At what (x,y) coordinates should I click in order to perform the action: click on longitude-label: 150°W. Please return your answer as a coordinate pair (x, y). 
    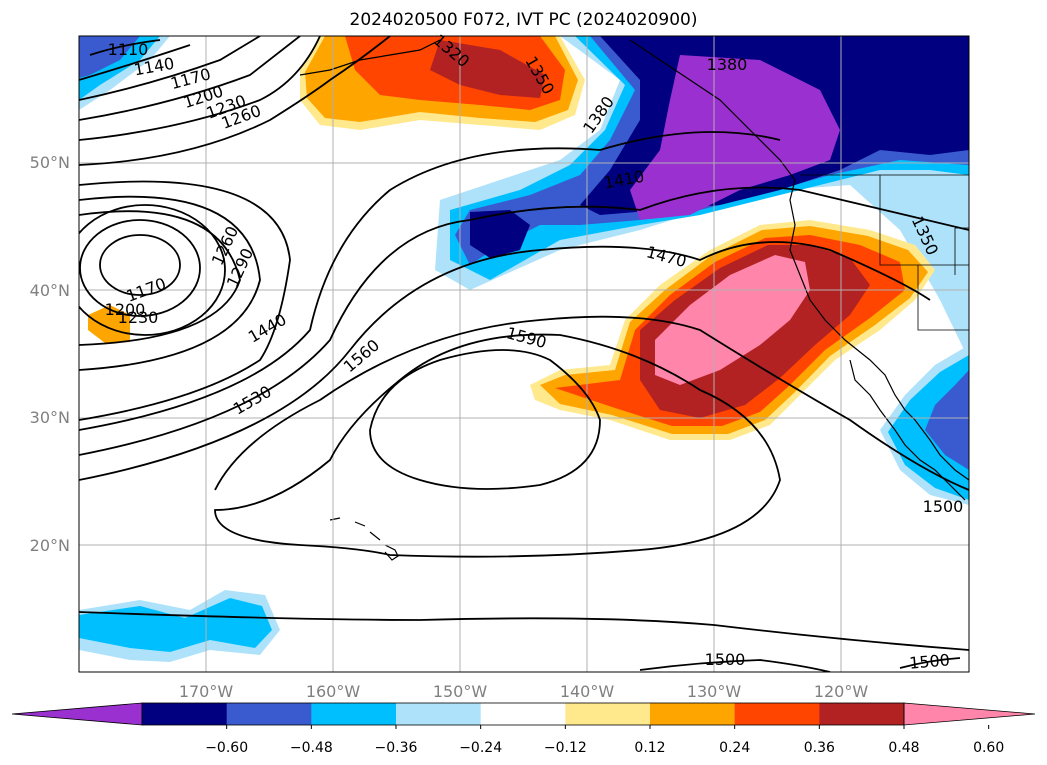
    Looking at the image, I should click on (460, 691).